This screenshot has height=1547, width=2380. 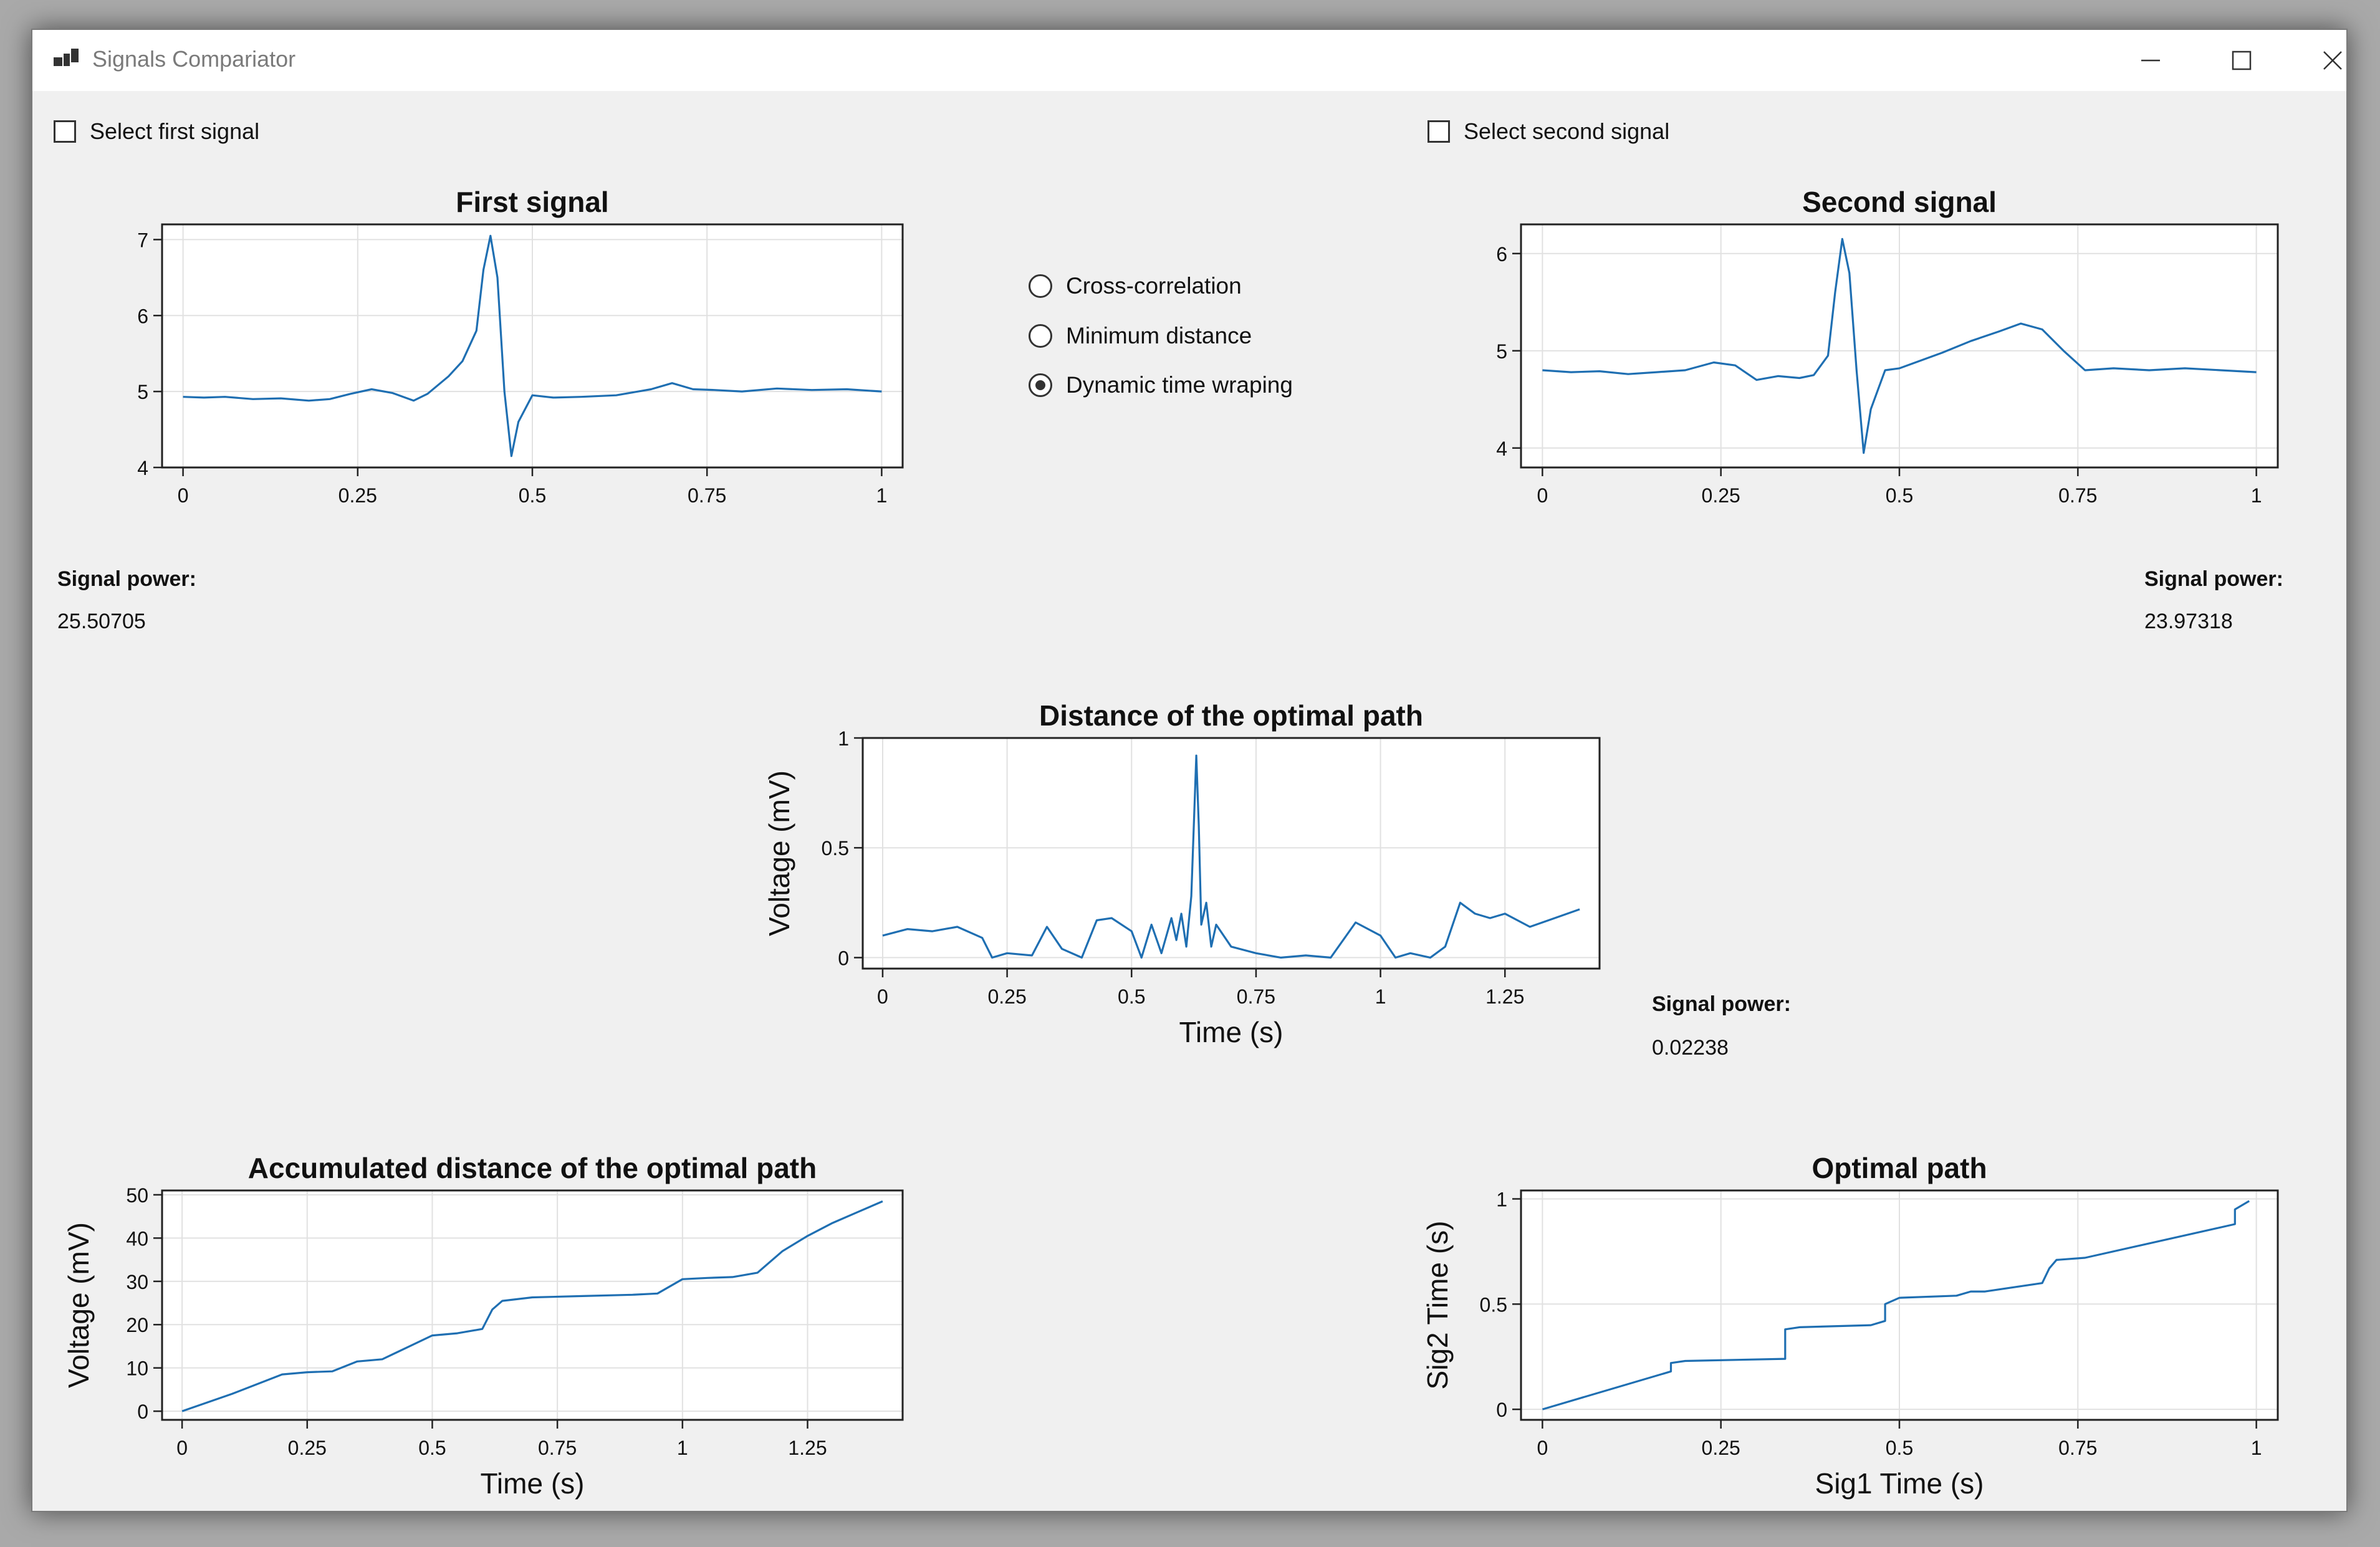 I want to click on maximize-button, so click(x=2241, y=61).